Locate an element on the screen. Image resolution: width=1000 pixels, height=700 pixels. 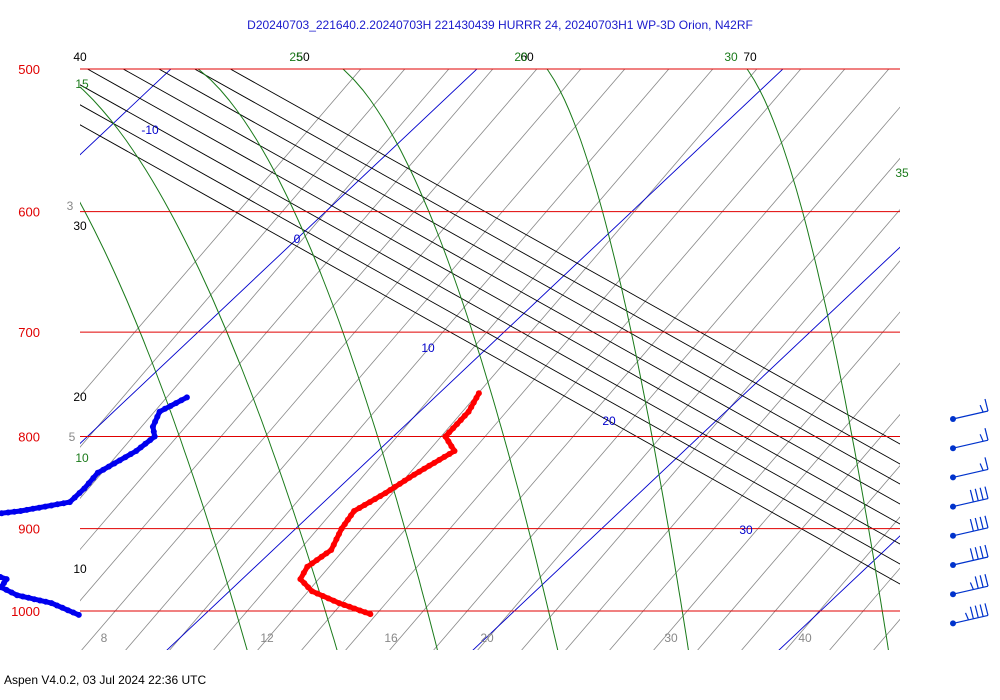
isotherm-label: 20 is located at coordinates (609, 421).